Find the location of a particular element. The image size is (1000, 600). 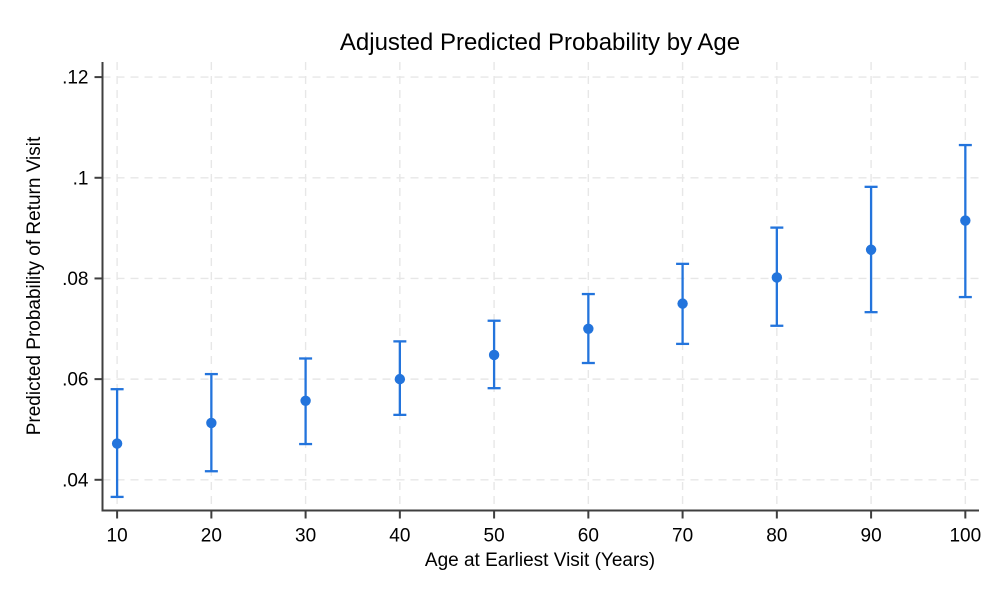

x-tick-label: 20 is located at coordinates (211, 536).